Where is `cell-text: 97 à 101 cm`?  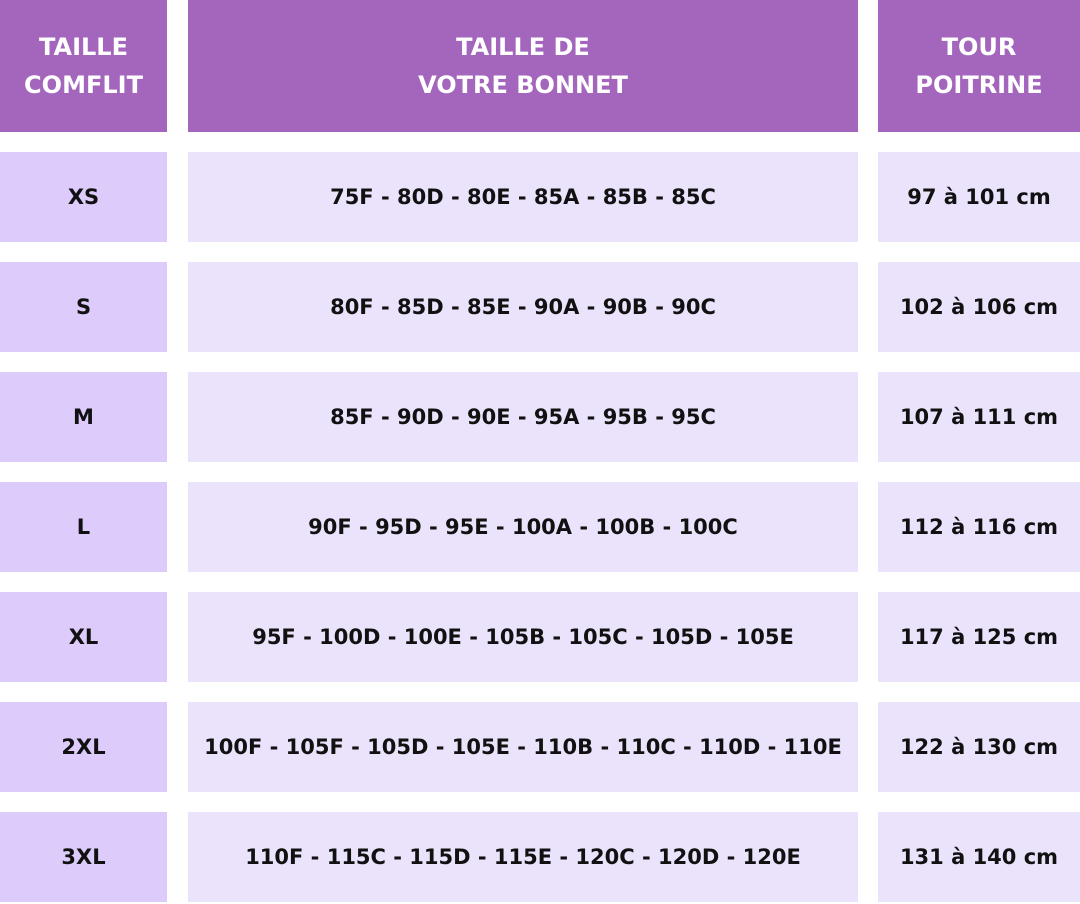
cell-text: 97 à 101 cm is located at coordinates (979, 197).